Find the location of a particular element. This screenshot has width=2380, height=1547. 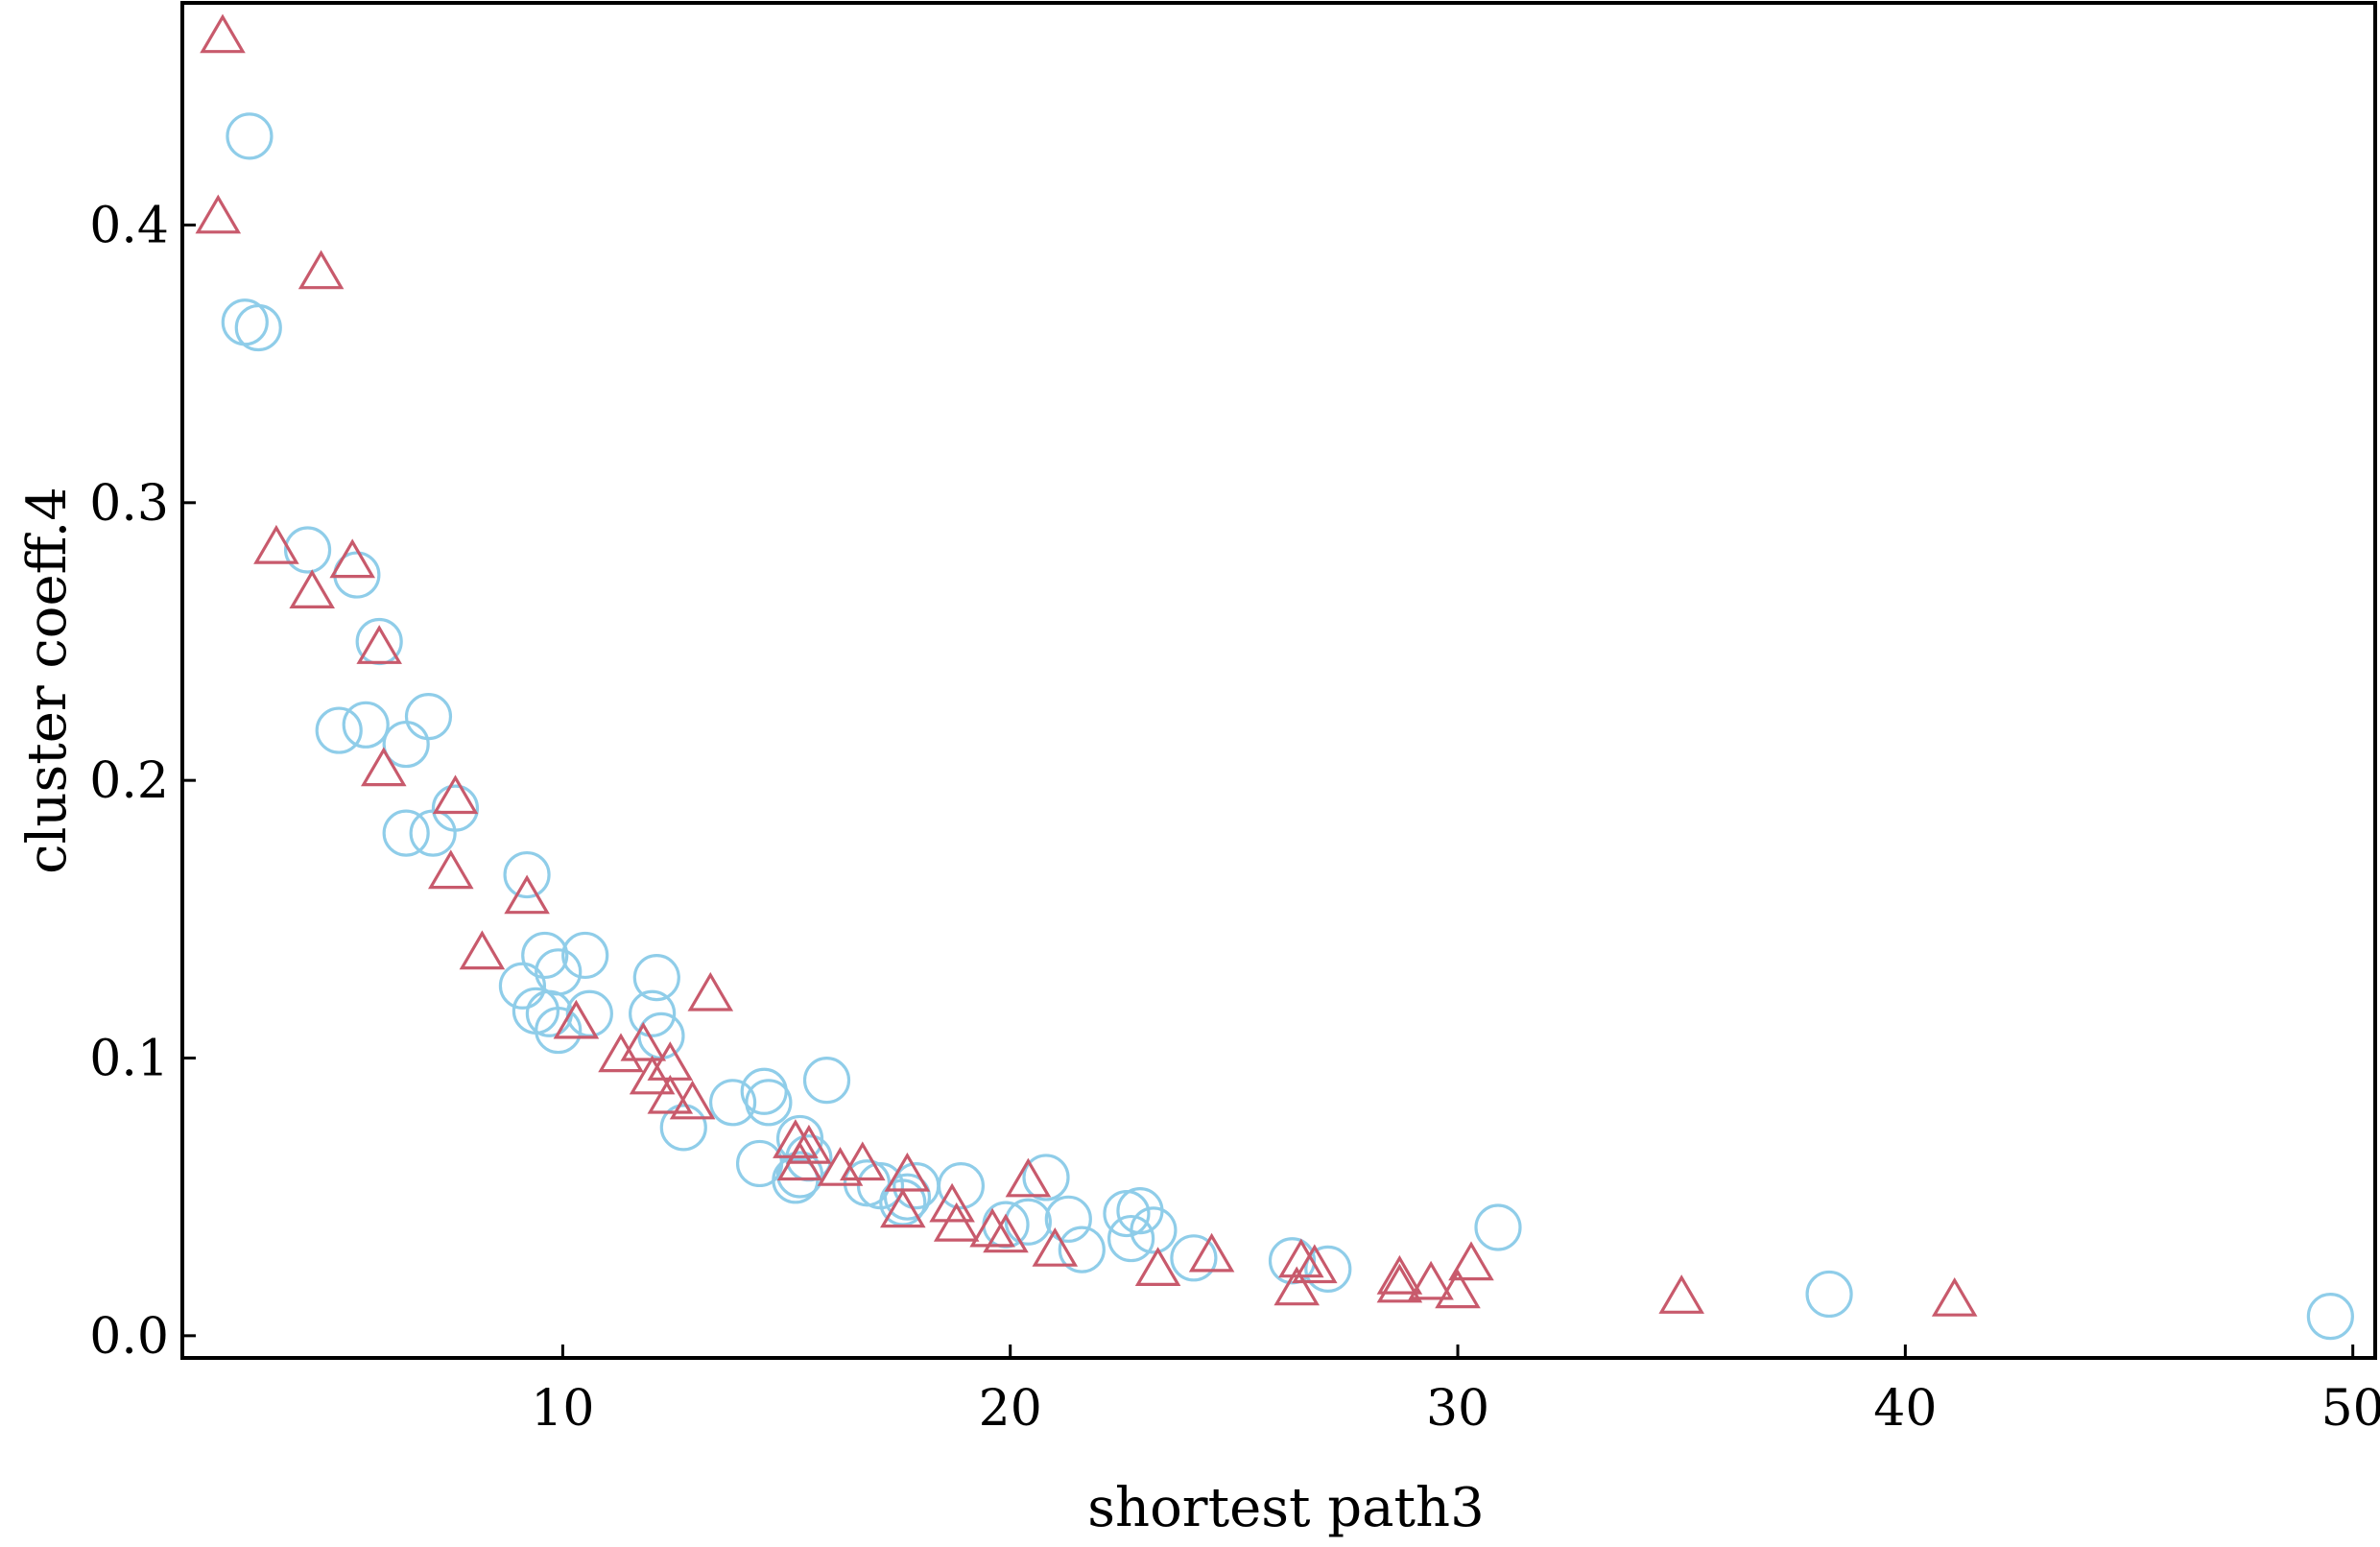

y-tick-label: 0.4 is located at coordinates (129, 226).